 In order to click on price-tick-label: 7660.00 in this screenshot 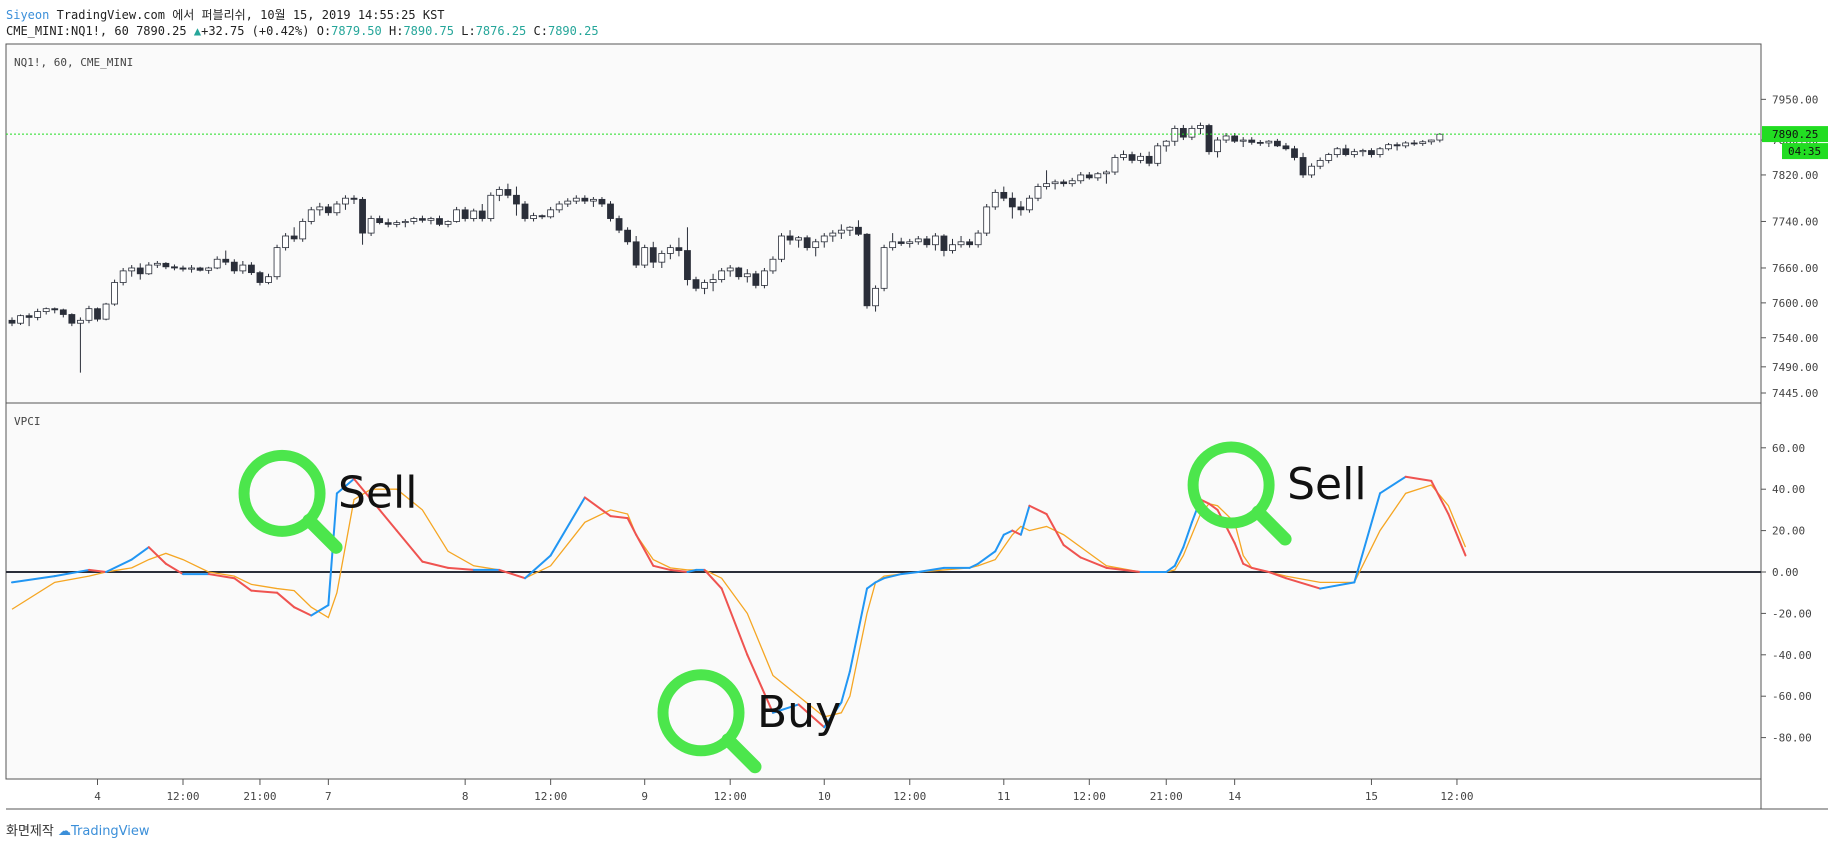, I will do `click(1795, 268)`.